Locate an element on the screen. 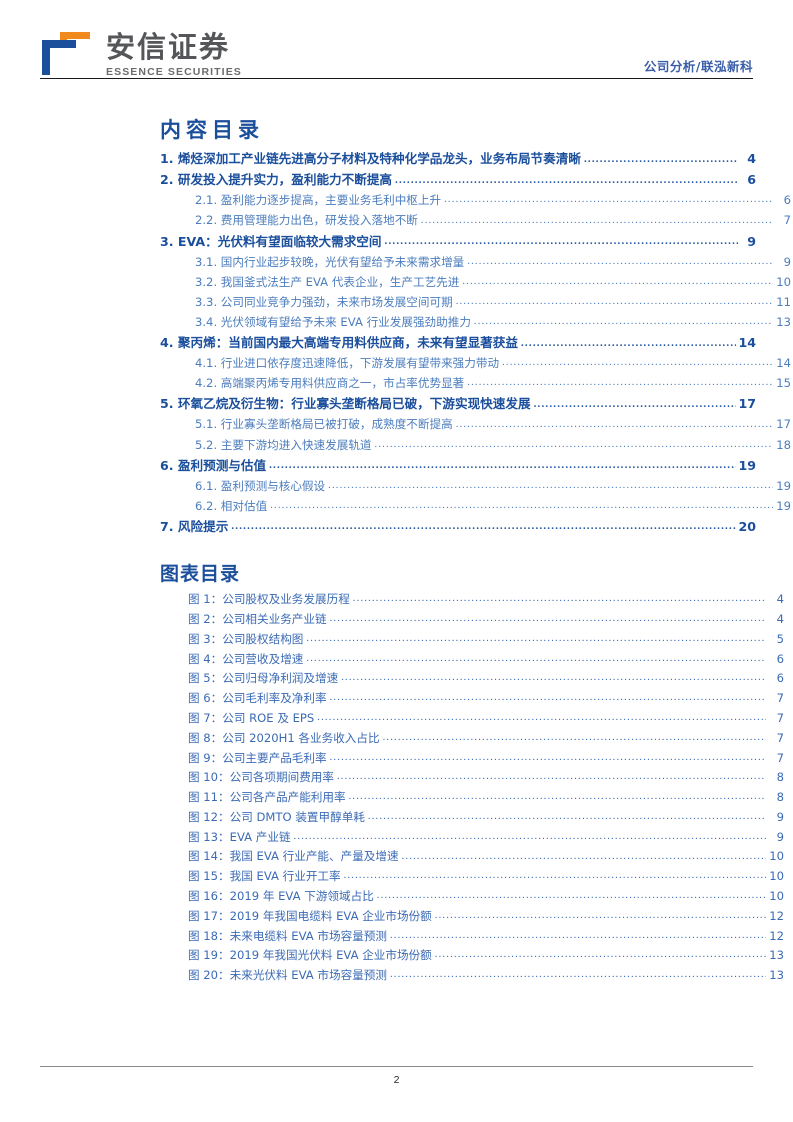 The height and width of the screenshot is (1122, 793). toc-entry-page: 9 is located at coordinates (751, 241).